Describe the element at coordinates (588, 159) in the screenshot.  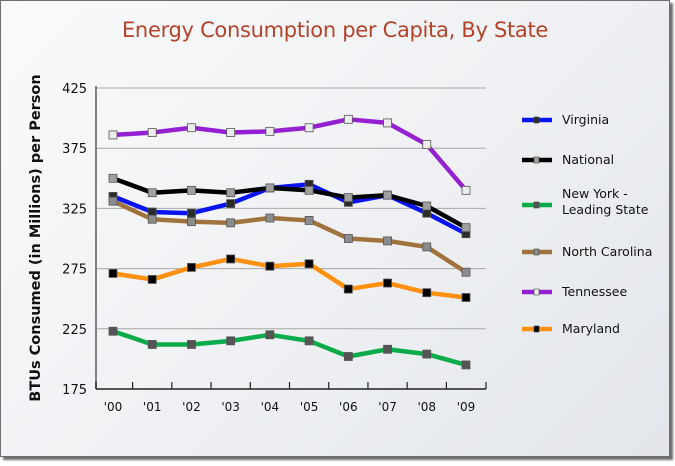
I see `legend-label: National` at that location.